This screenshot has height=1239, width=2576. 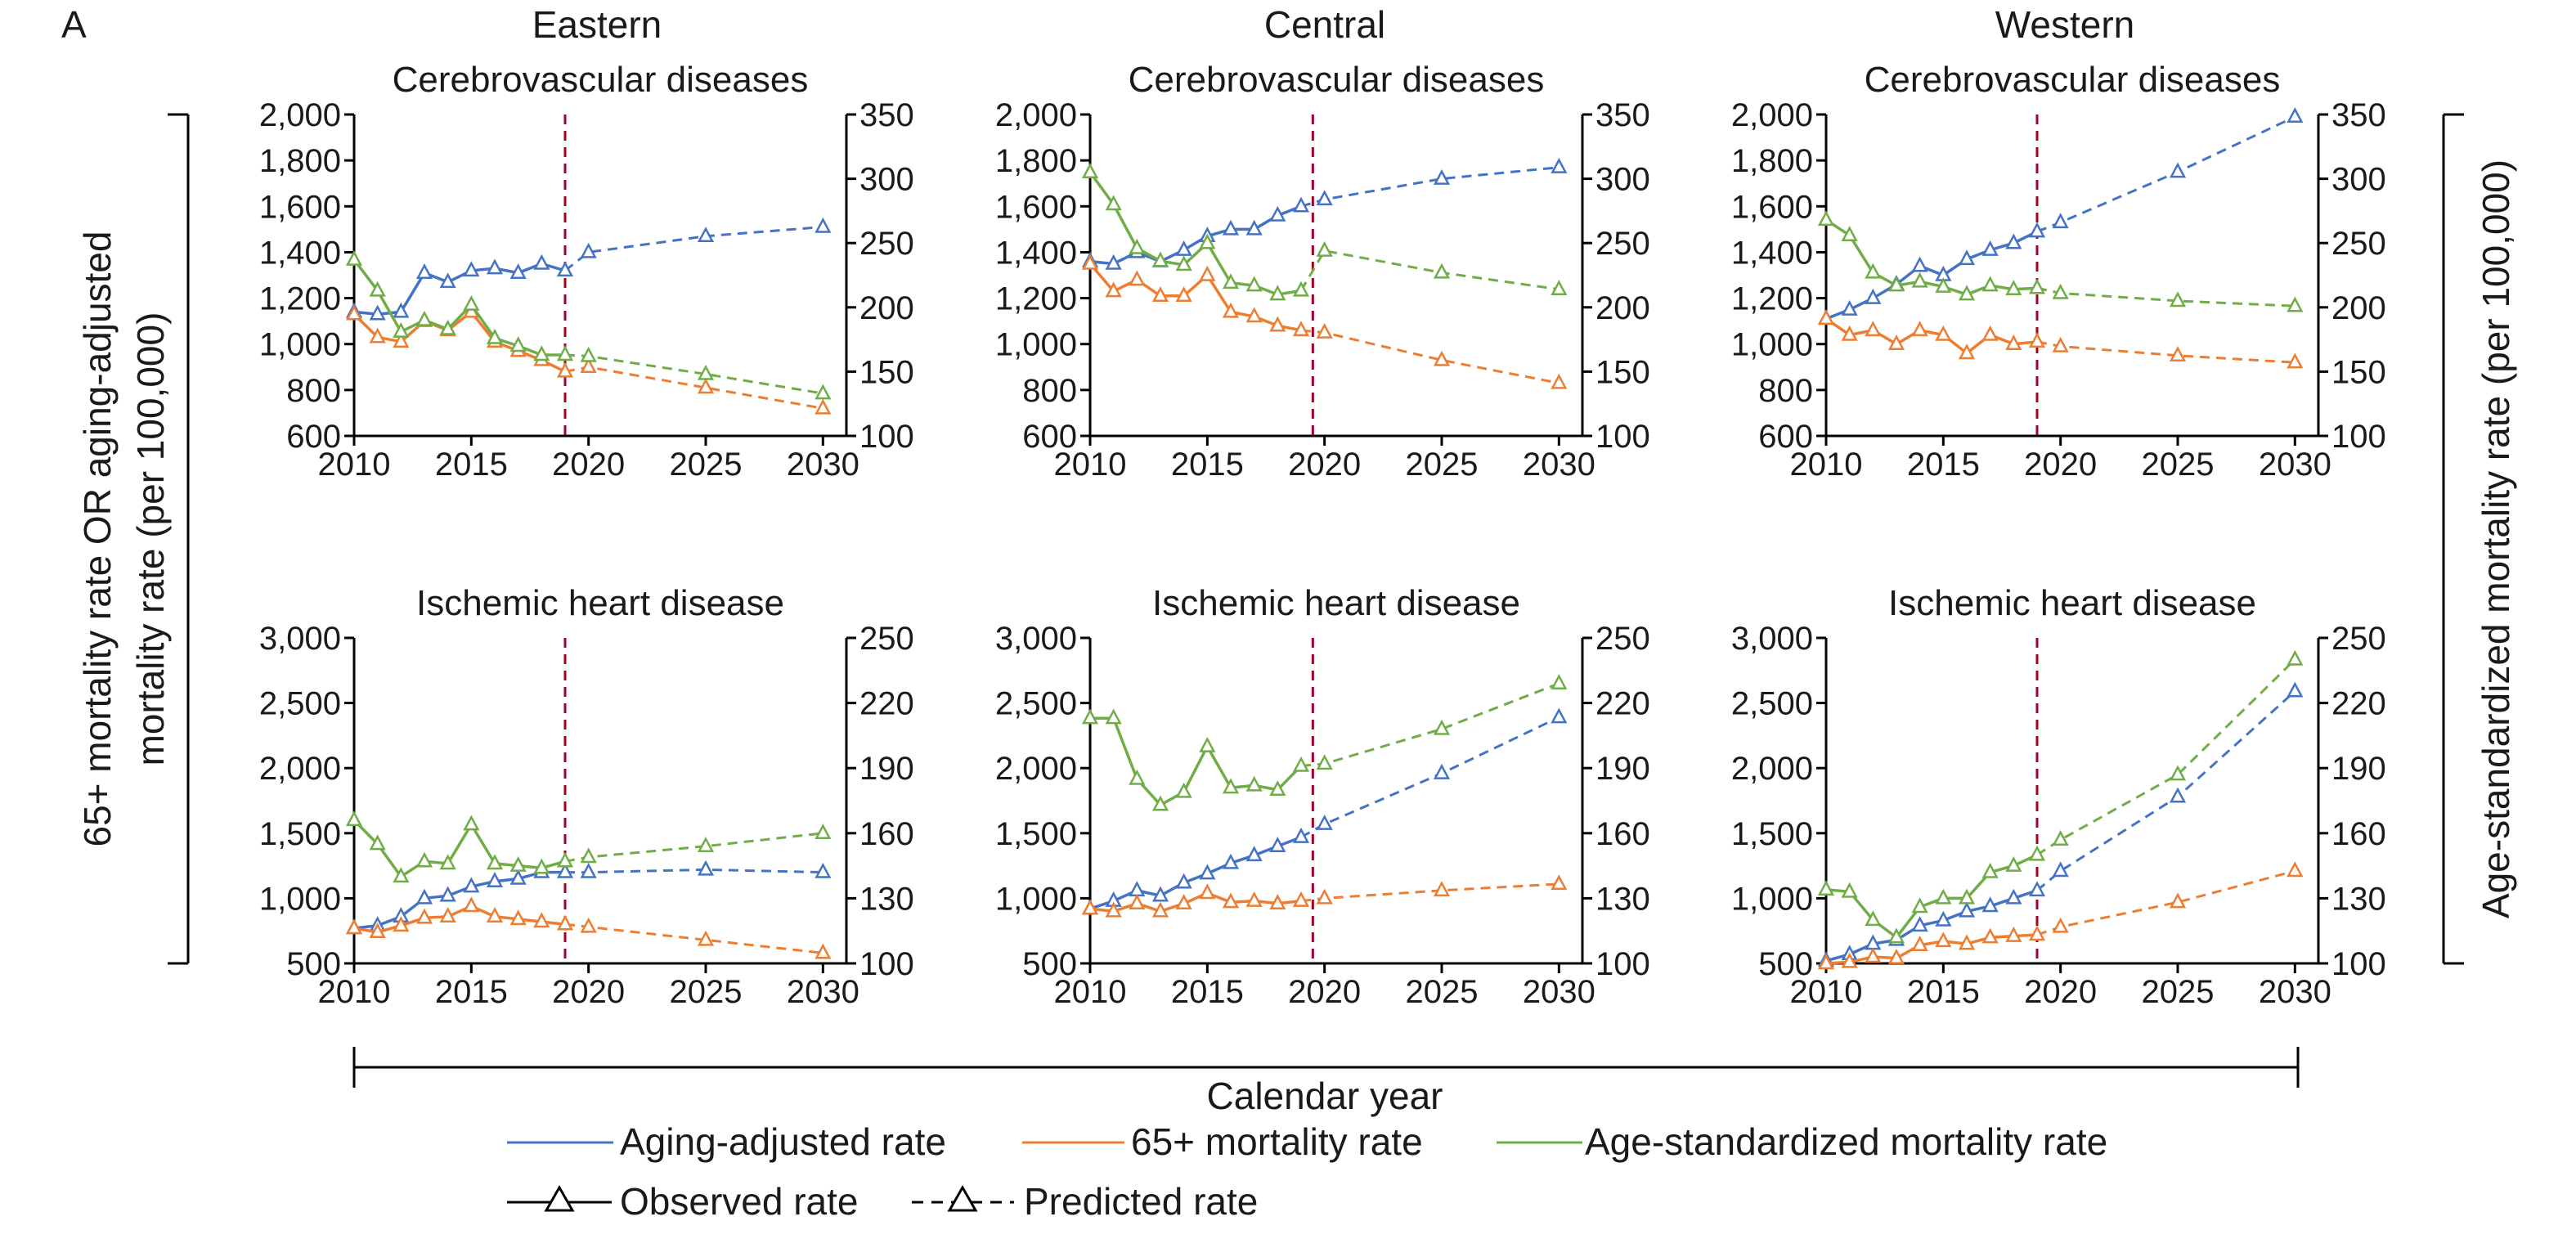 I want to click on y-right-tick-label: 100, so click(x=886, y=964).